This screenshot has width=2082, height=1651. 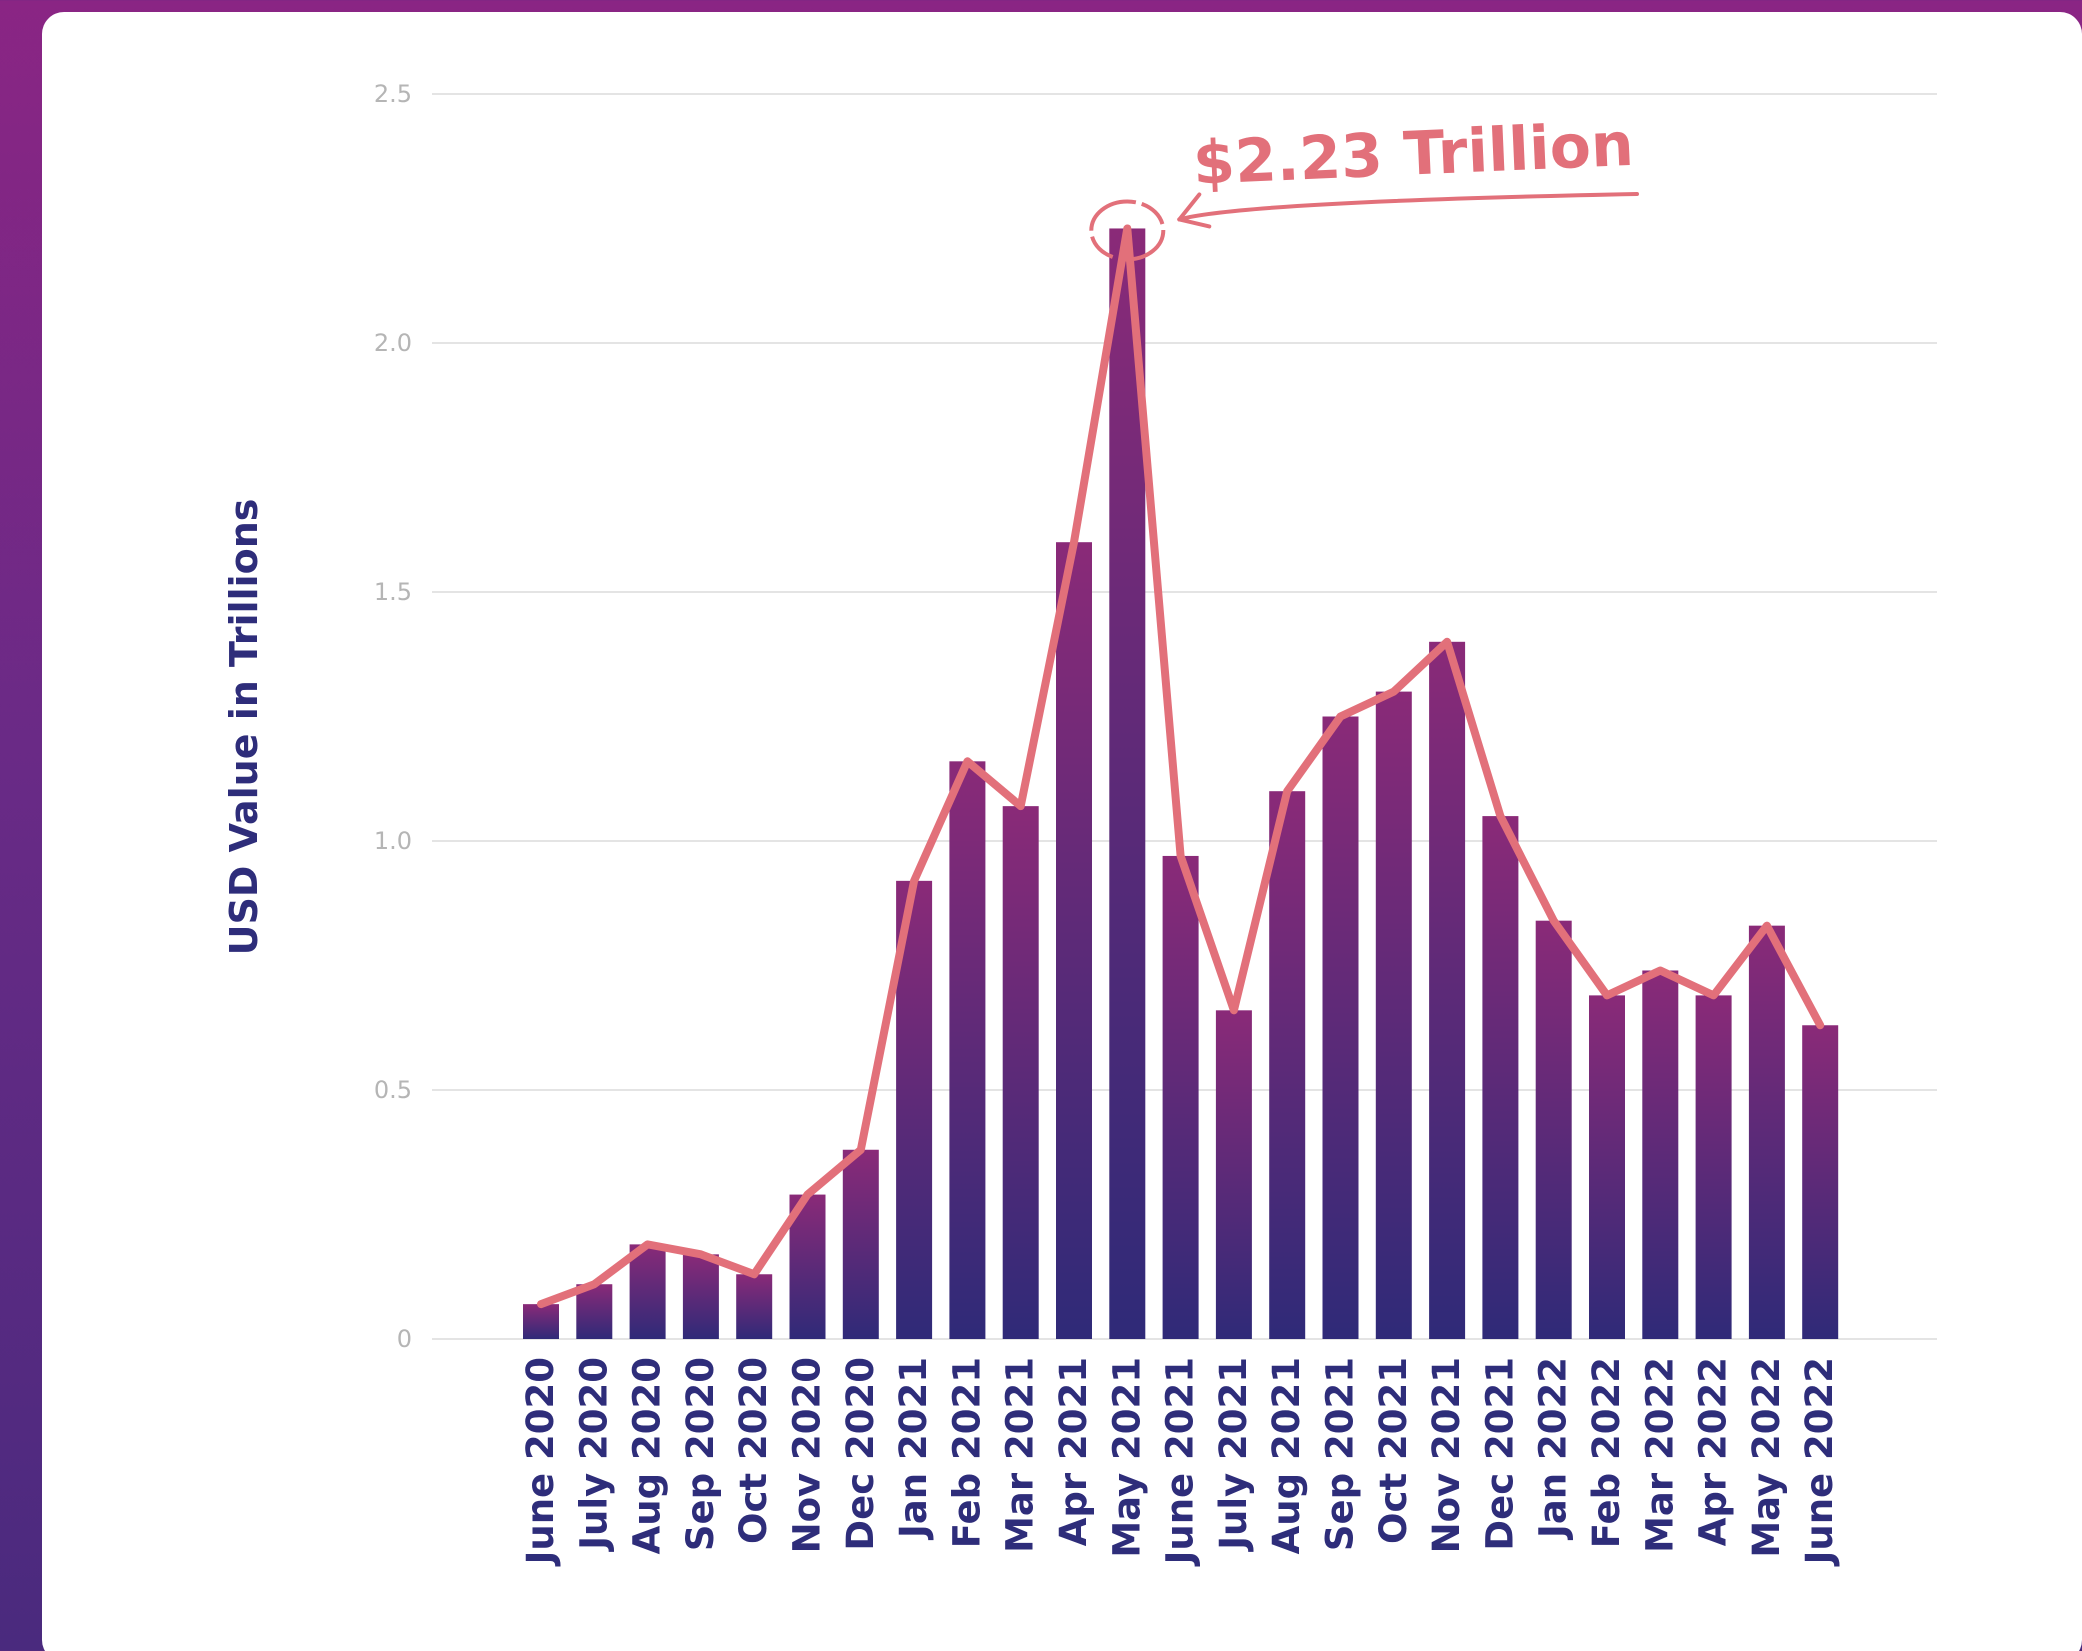 I want to click on annotation-arrowhead, so click(x=1194, y=210).